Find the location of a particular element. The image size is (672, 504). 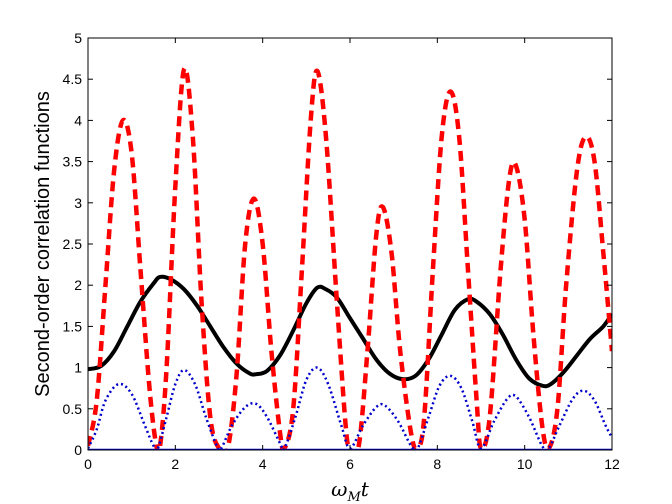

y-tick-label: 2 is located at coordinates (78, 285).